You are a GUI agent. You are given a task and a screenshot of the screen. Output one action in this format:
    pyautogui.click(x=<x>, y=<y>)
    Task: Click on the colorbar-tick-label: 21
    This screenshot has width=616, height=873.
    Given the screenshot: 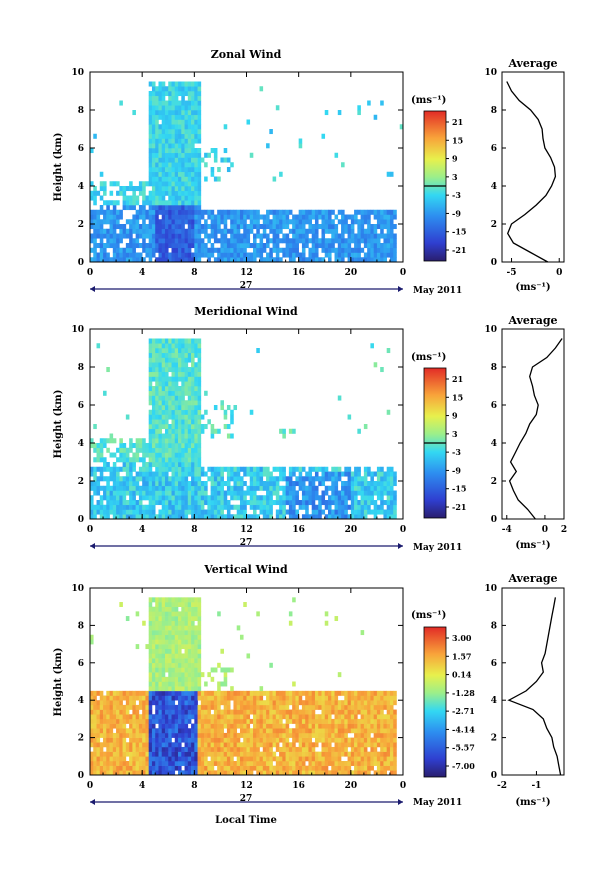 What is the action you would take?
    pyautogui.click(x=457, y=379)
    